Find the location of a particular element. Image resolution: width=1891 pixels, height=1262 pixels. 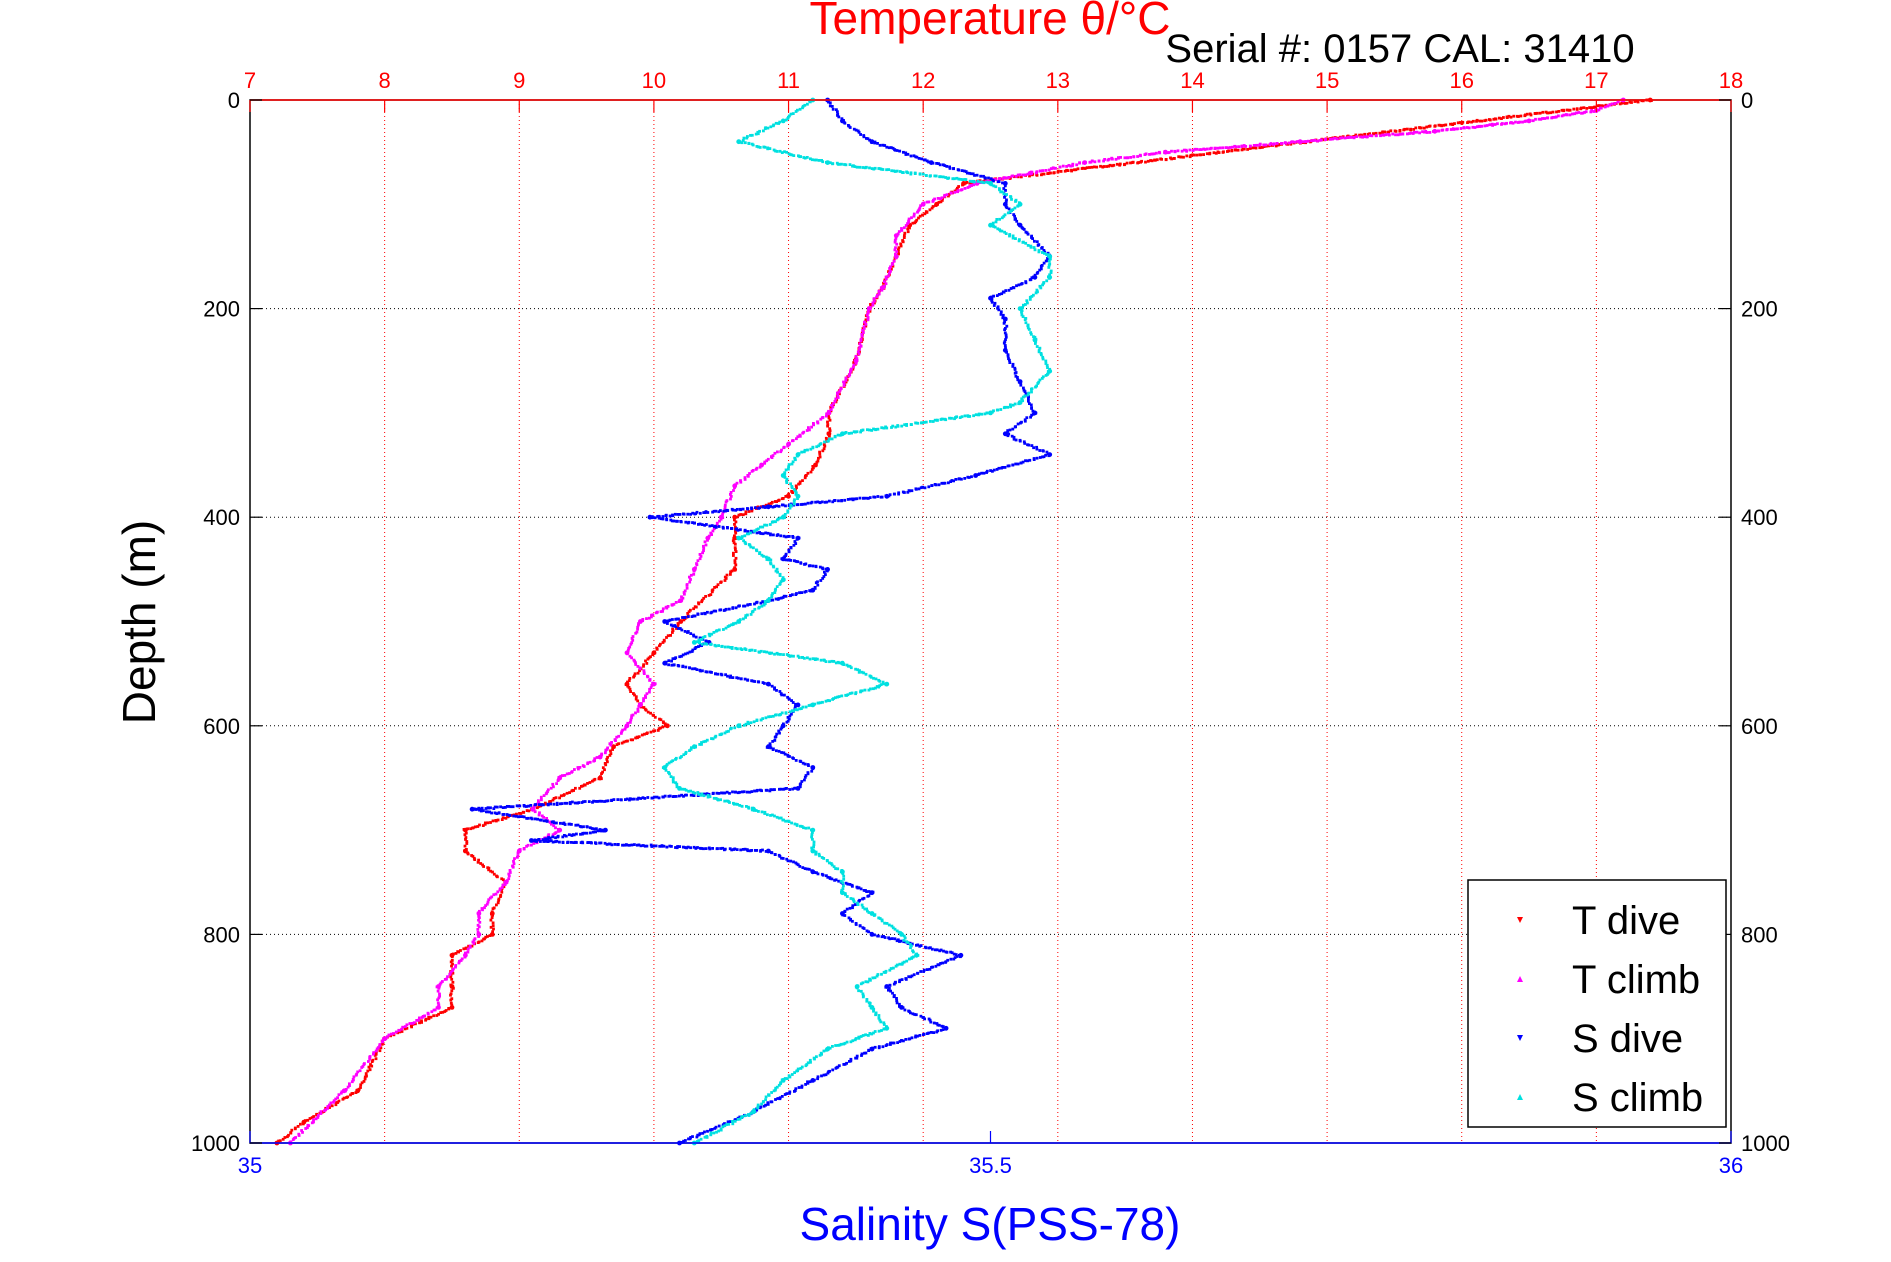

right-tick-label: 1000 is located at coordinates (1765, 1143).